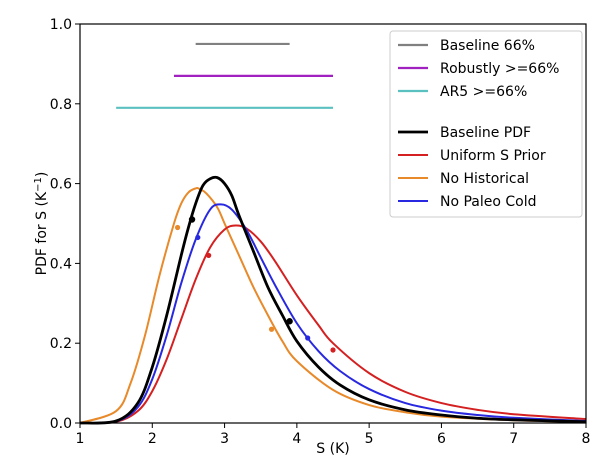 The image size is (600, 466). I want to click on legend-label-0: Baseline 66%, so click(487, 46).